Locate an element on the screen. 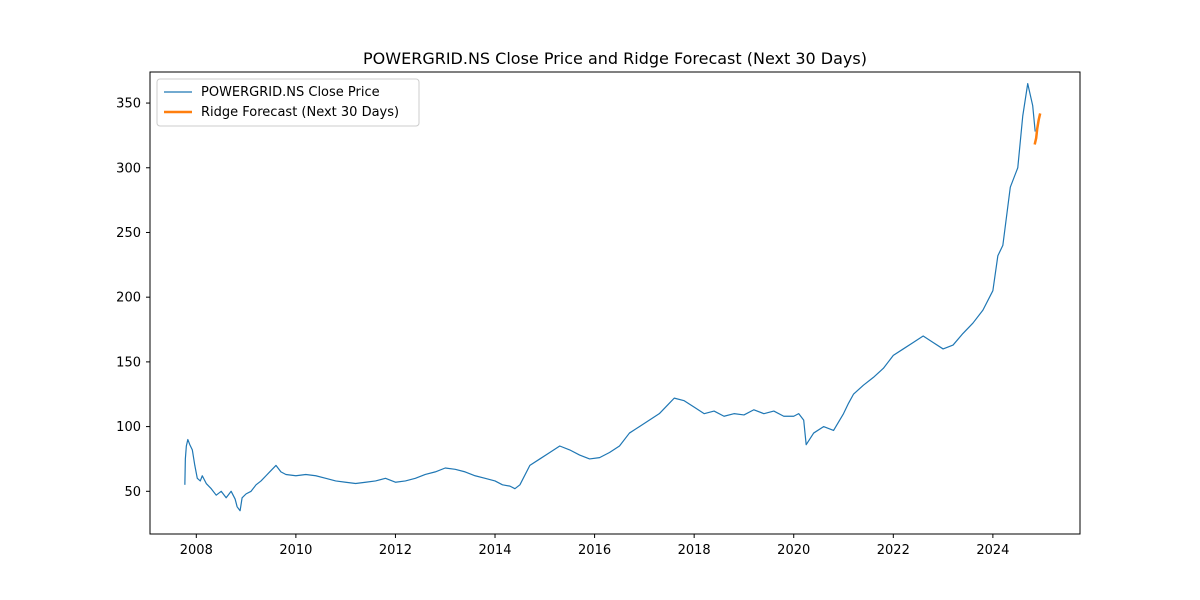 This screenshot has width=1200, height=600. y-tick-label: 50 is located at coordinates (132, 492).